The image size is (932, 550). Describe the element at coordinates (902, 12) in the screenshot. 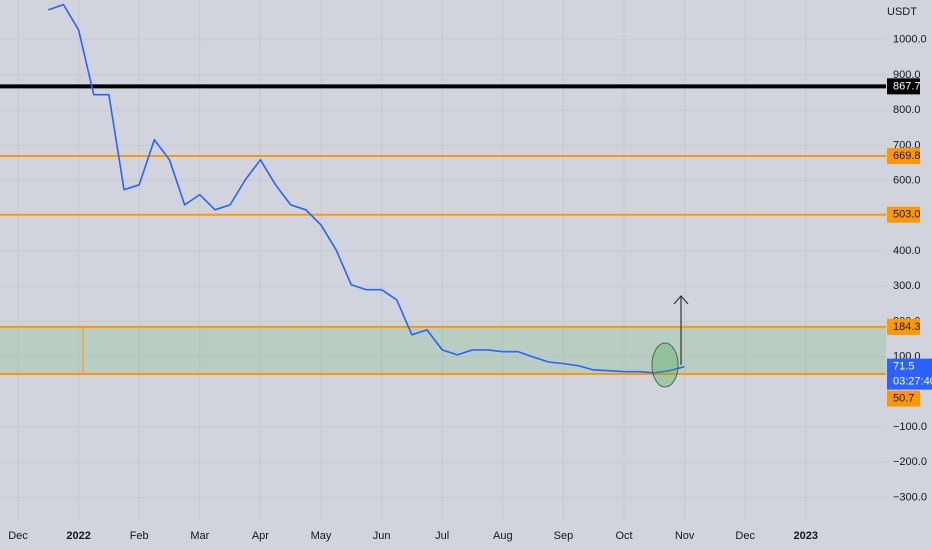

I see `currency-label: USDT` at that location.